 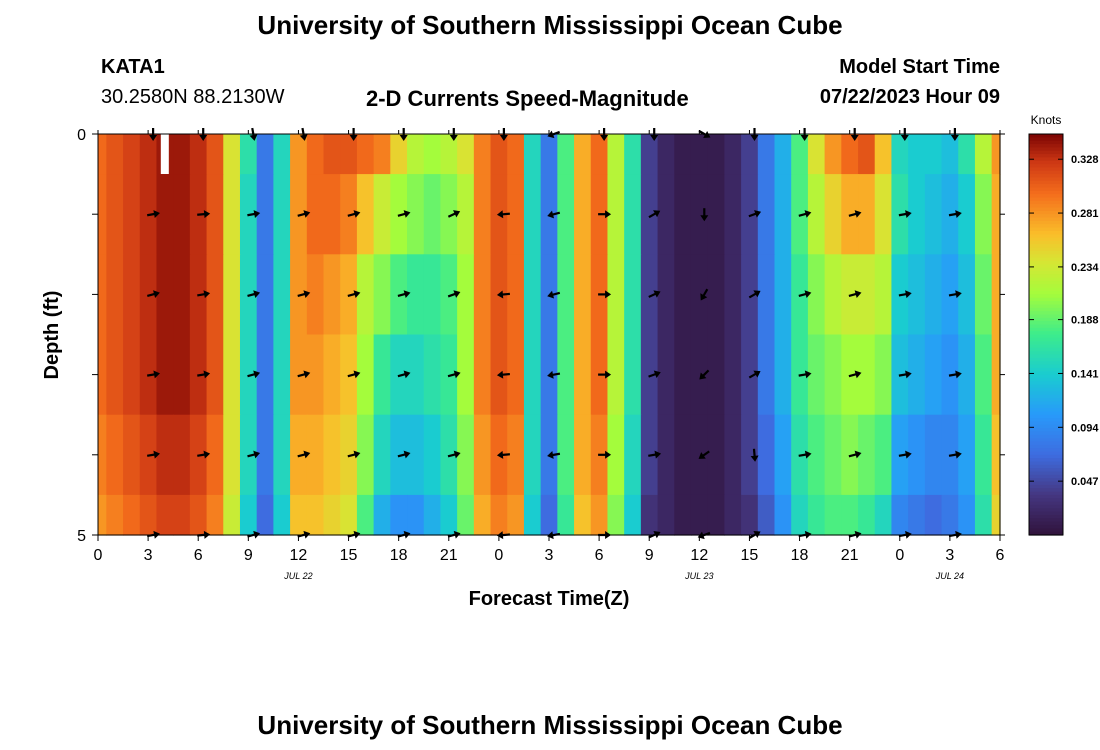 What do you see at coordinates (133, 67) in the screenshot?
I see `station-id: KATA1` at bounding box center [133, 67].